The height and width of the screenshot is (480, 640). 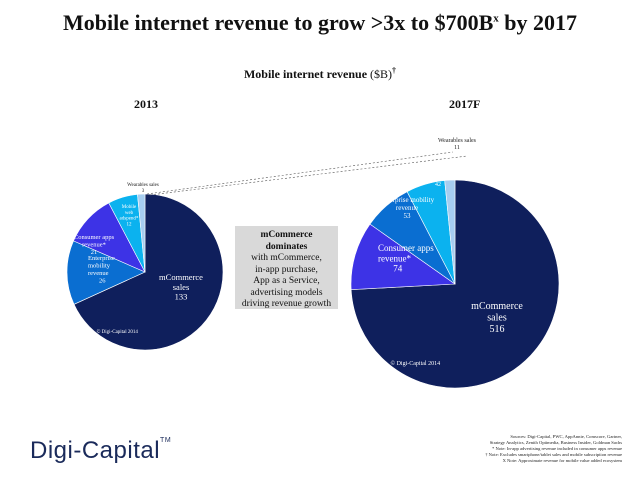 I want to click on callout-line4: in-app purchase,, so click(x=286, y=269).